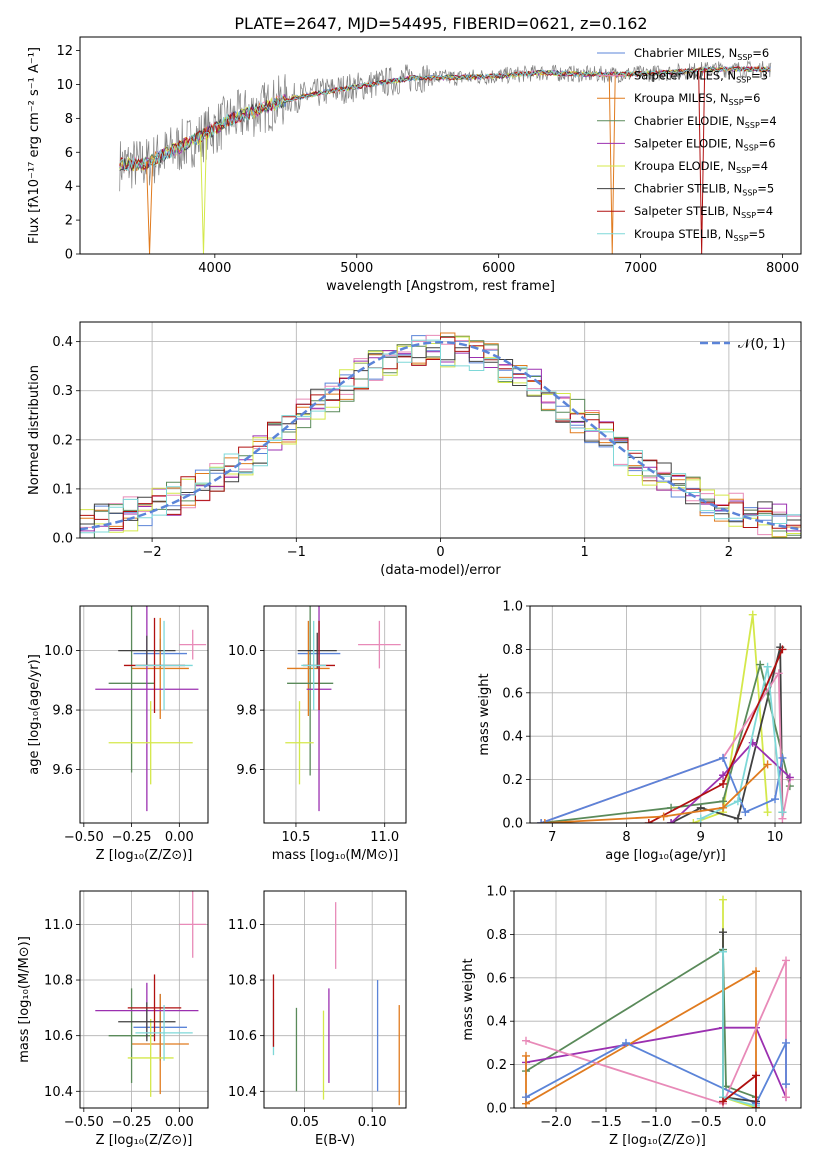 The height and width of the screenshot is (1174, 819). What do you see at coordinates (684, 234) in the screenshot?
I see `legend-label-main: Kroupa STELIB, N` at bounding box center [684, 234].